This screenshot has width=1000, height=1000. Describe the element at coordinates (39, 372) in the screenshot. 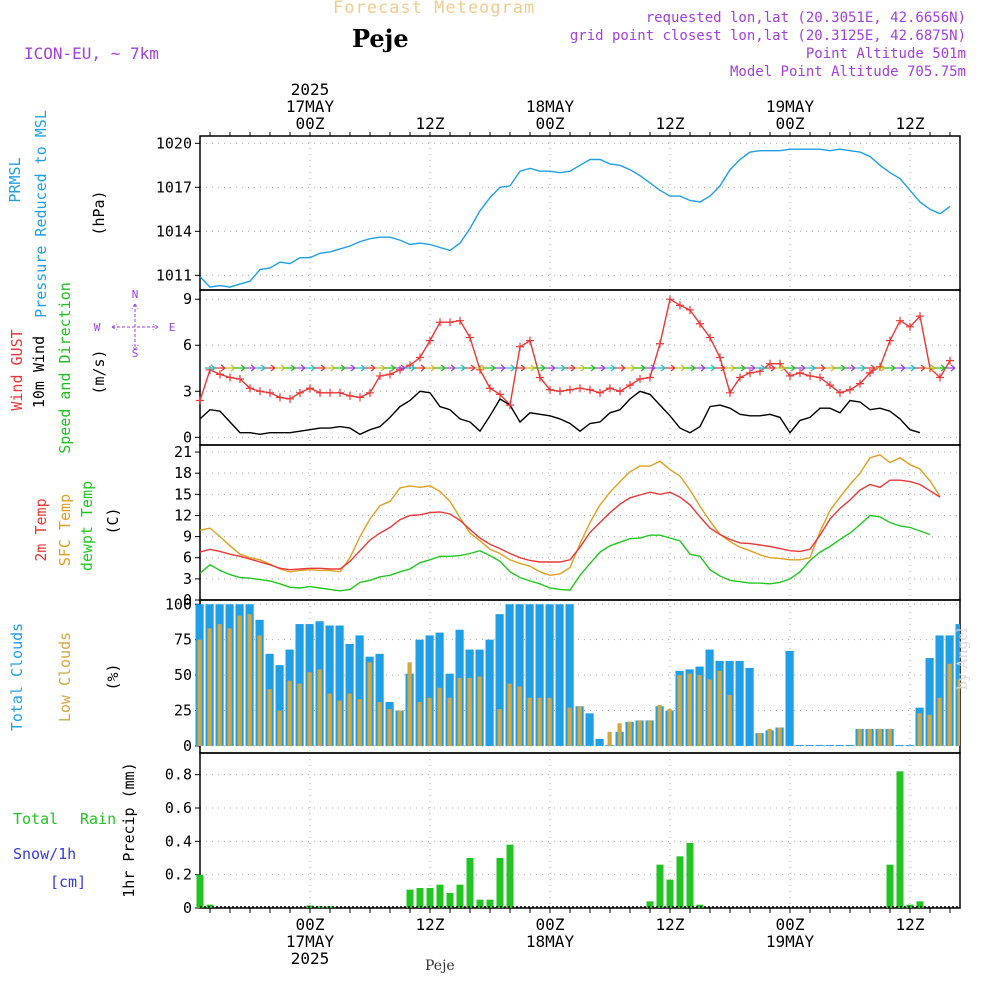

I see `wind10-label: 10m Wind` at that location.